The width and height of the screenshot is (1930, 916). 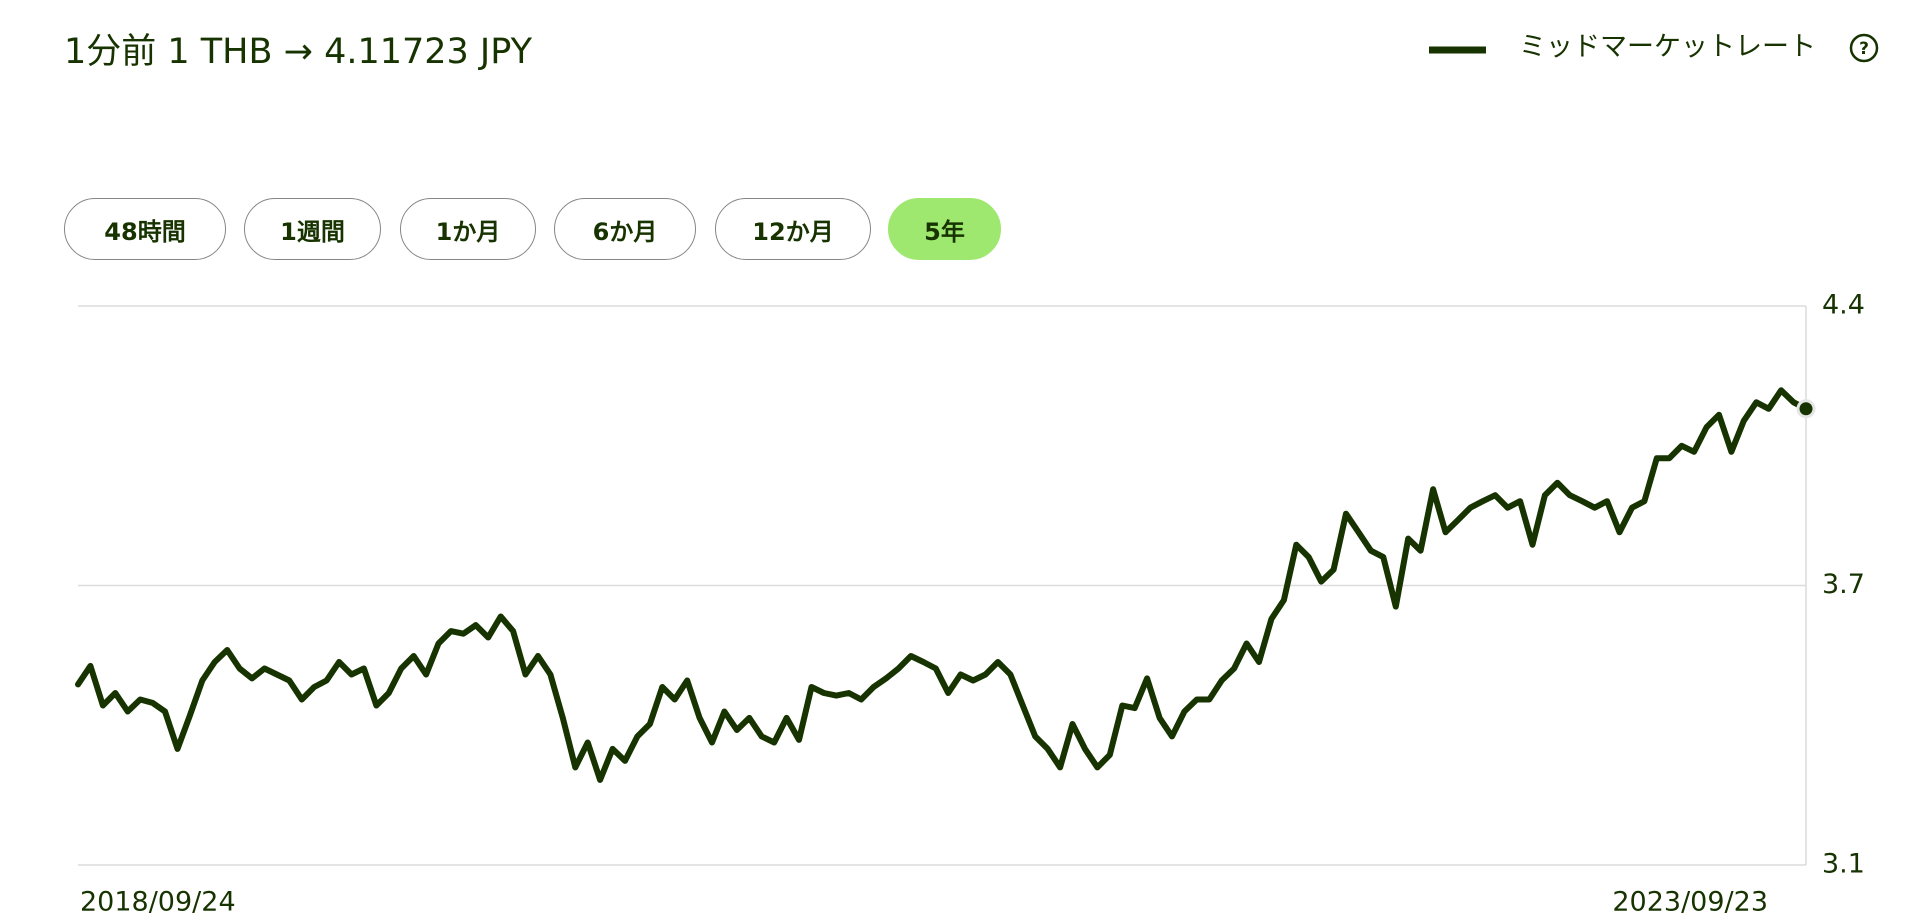 What do you see at coordinates (1690, 901) in the screenshot?
I see `x-tick-label: 2023/09/23` at bounding box center [1690, 901].